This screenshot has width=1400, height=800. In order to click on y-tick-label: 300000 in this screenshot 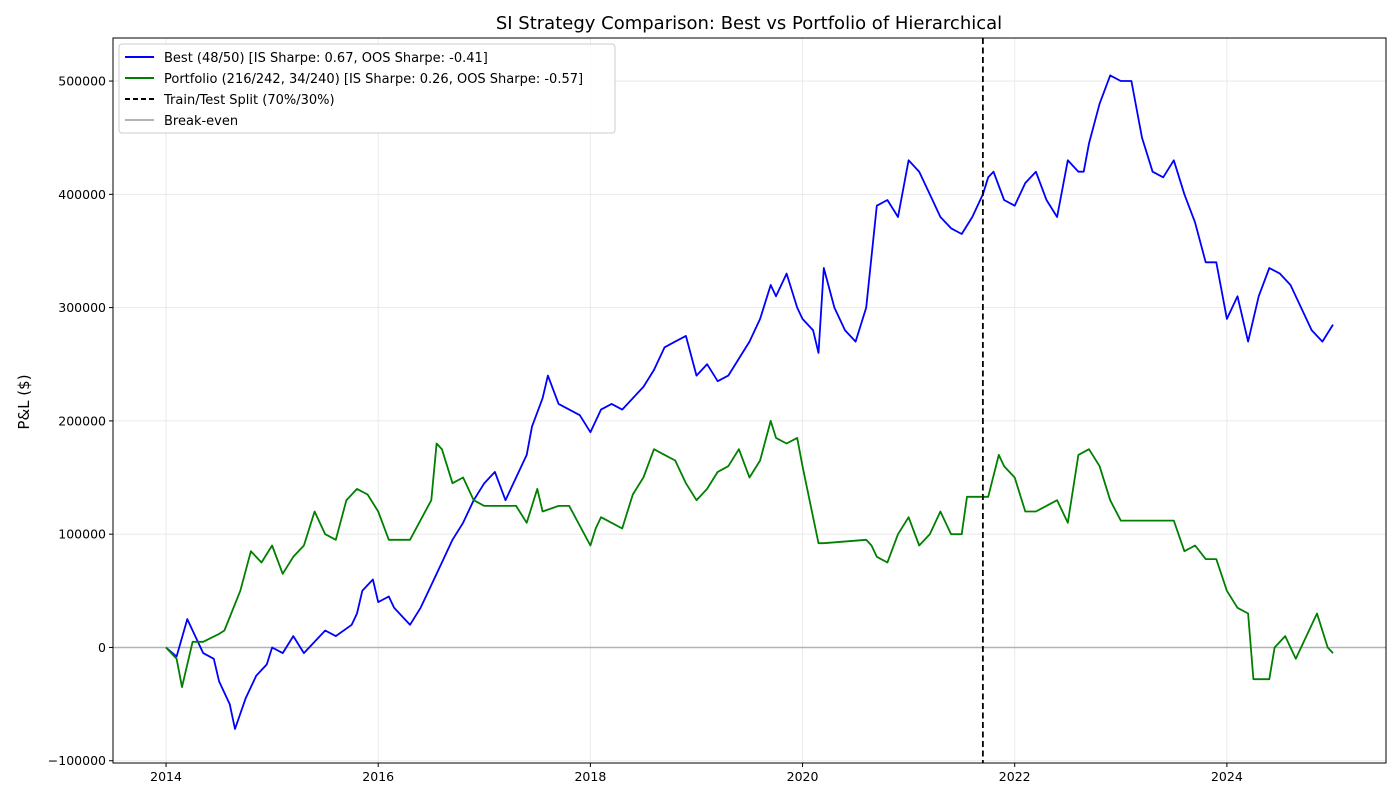, I will do `click(82, 307)`.